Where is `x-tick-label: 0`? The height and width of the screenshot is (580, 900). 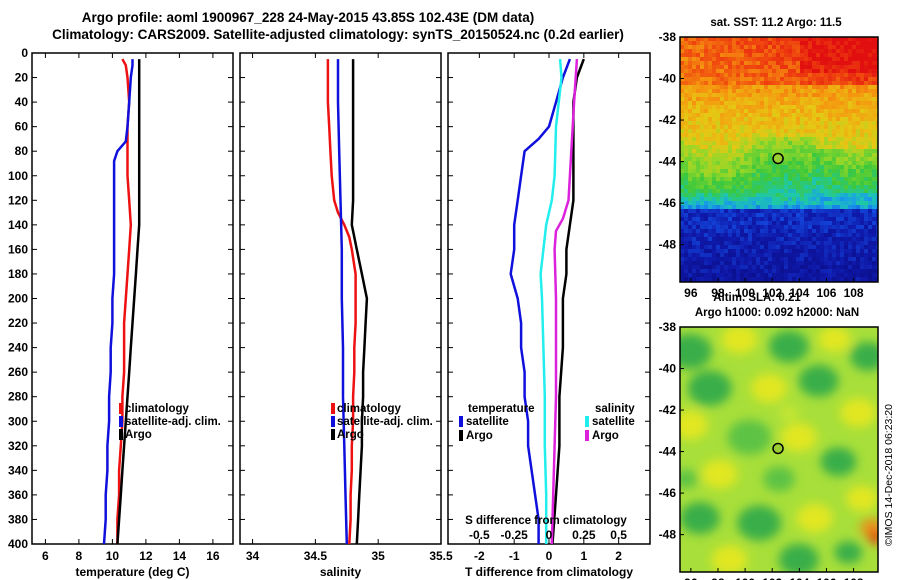 x-tick-label: 0 is located at coordinates (549, 556).